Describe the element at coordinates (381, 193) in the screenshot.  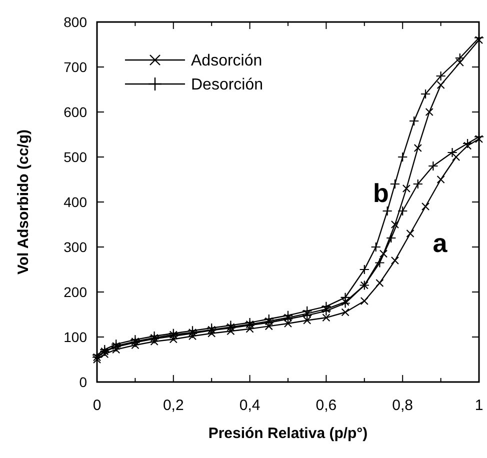
I see `annotation: b` at that location.